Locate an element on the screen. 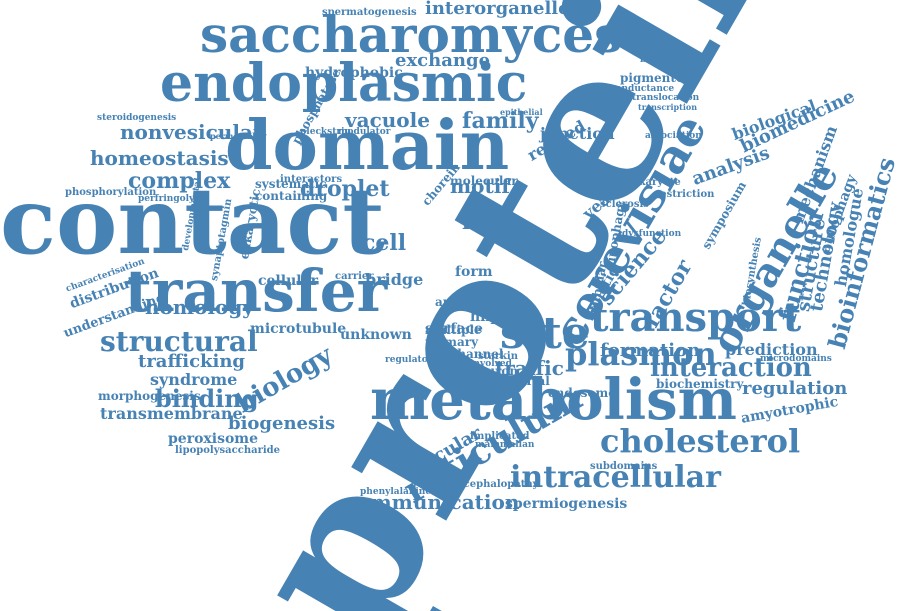 The width and height of the screenshot is (900, 611). word-plasmon: plasmon is located at coordinates (641, 354).